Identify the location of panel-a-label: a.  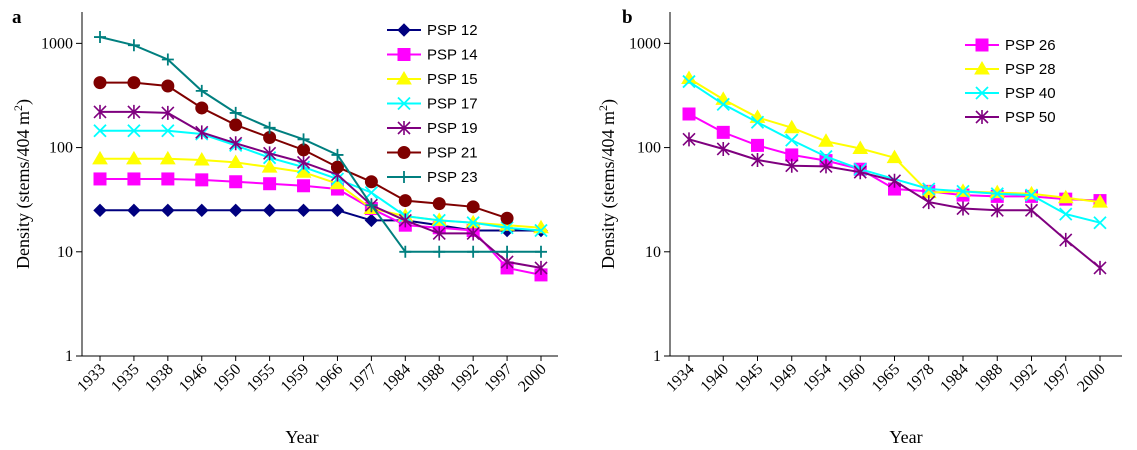
(17, 17).